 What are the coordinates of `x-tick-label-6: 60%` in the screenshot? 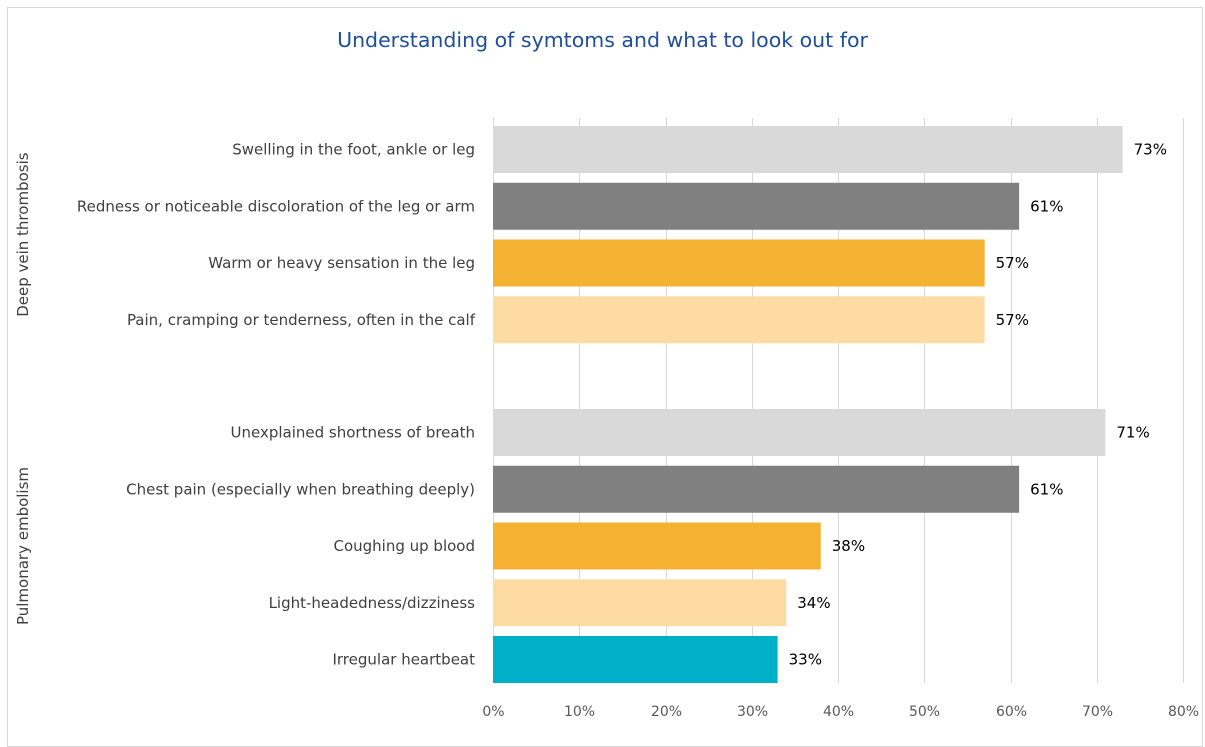 It's located at (1011, 712).